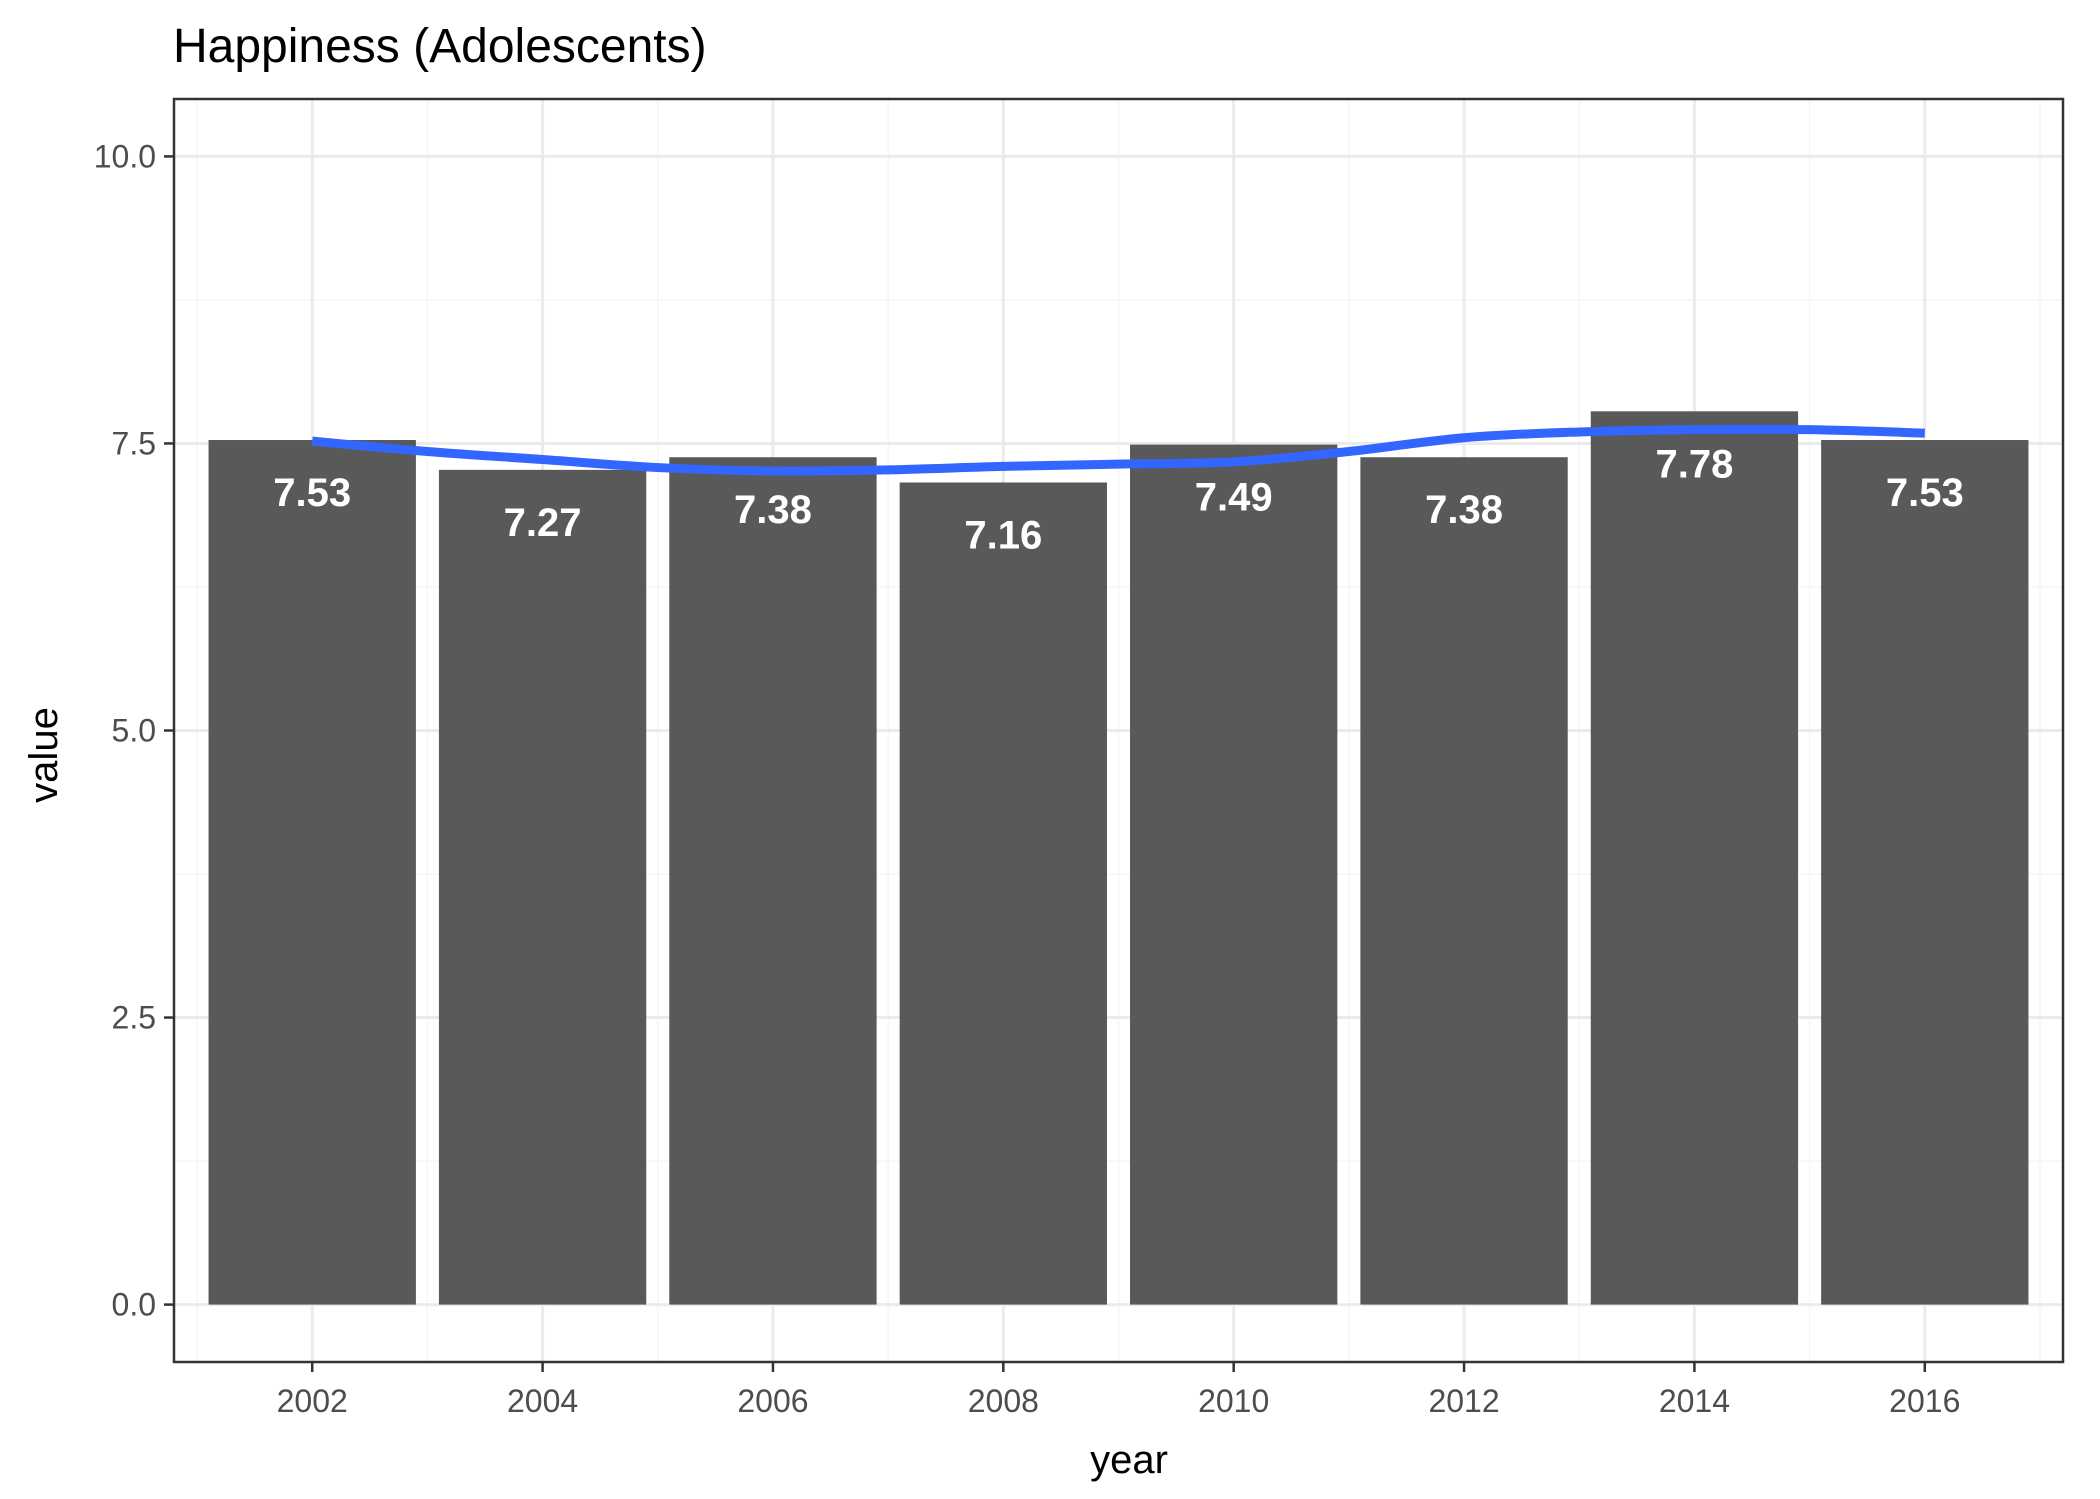 The image size is (2100, 1499). I want to click on x-axis-title: year, so click(1129, 1460).